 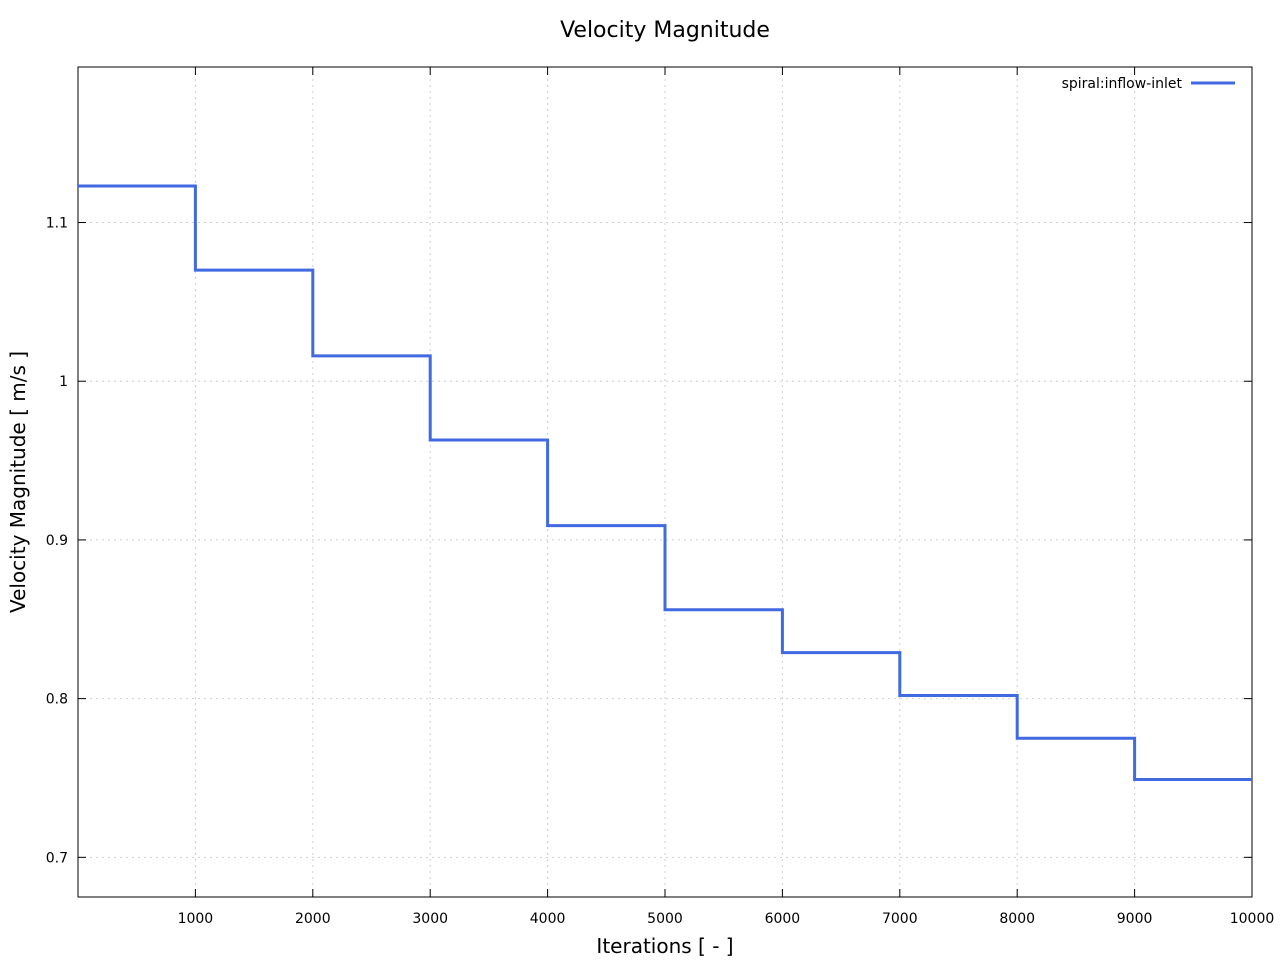 What do you see at coordinates (664, 946) in the screenshot?
I see `x-axis-label: Iterations [ - ]` at bounding box center [664, 946].